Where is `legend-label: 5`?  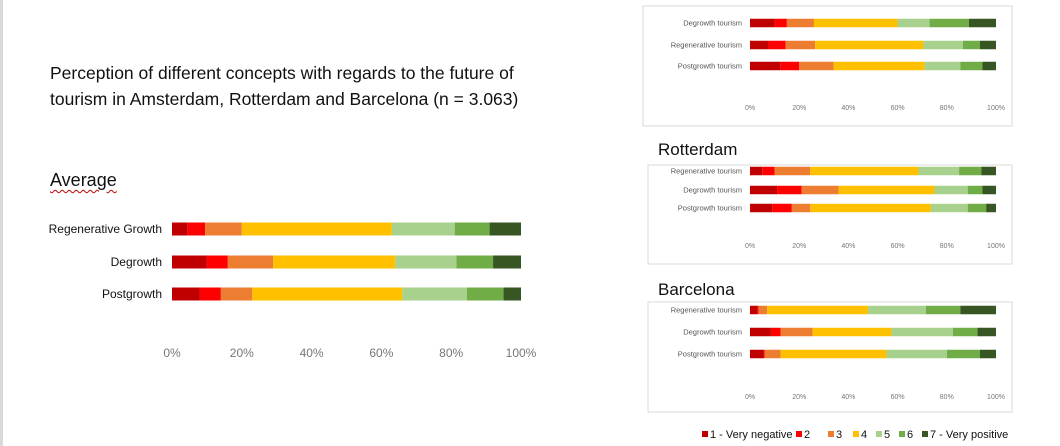 legend-label: 5 is located at coordinates (887, 435).